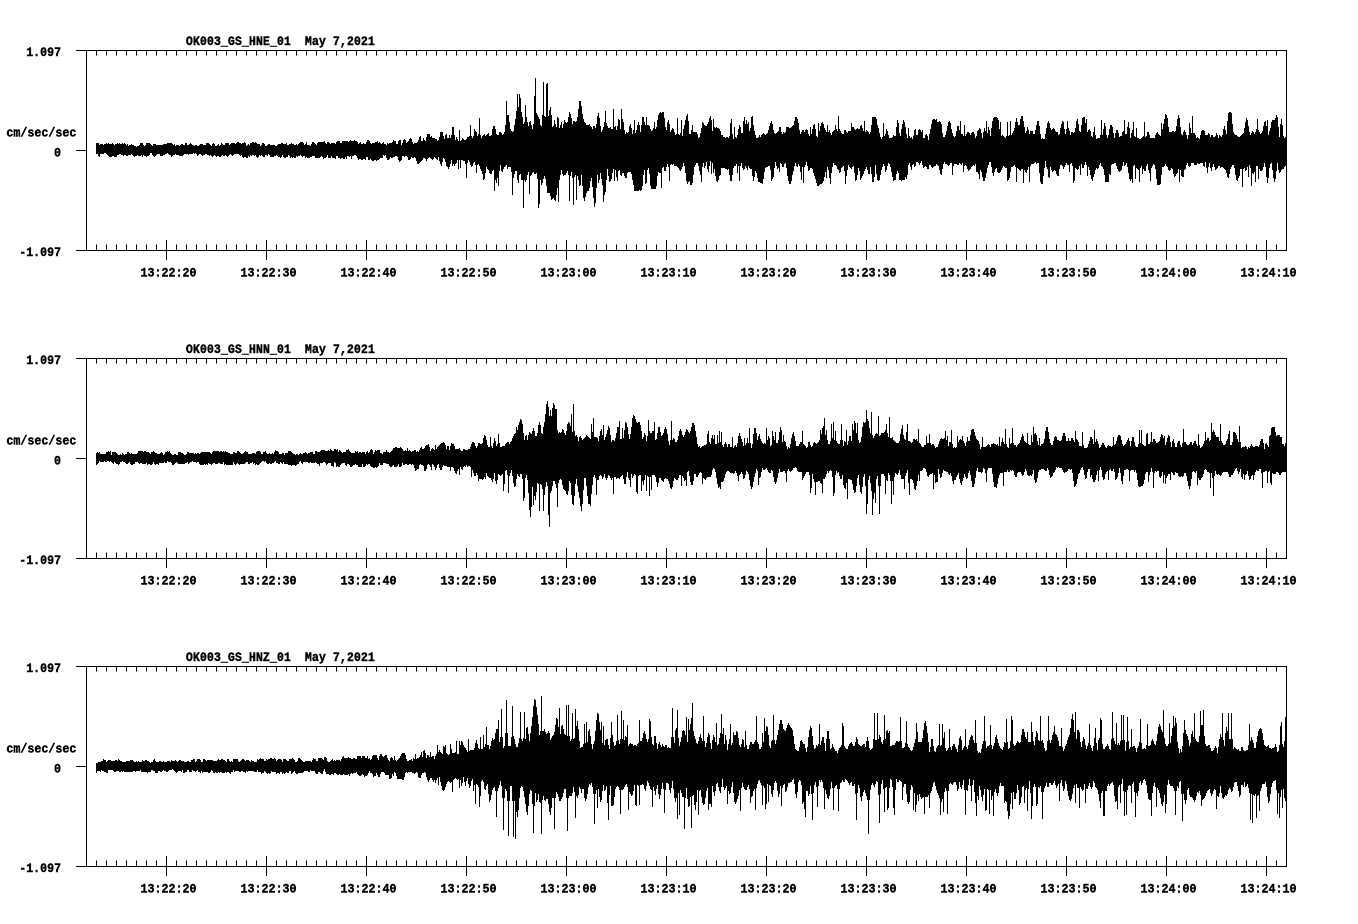 The height and width of the screenshot is (924, 1358). I want to click on svg-text: OK003_GS_HNZ_01 May 7,2021, so click(280, 657).